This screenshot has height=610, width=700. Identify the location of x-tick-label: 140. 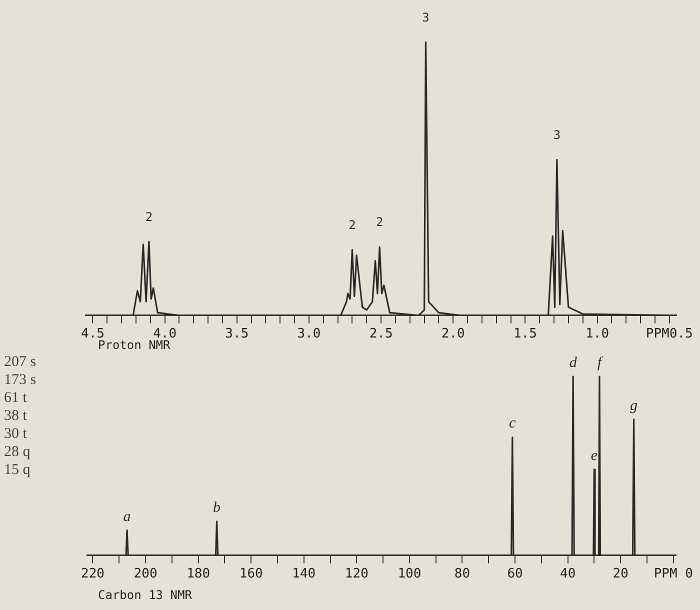
(304, 574).